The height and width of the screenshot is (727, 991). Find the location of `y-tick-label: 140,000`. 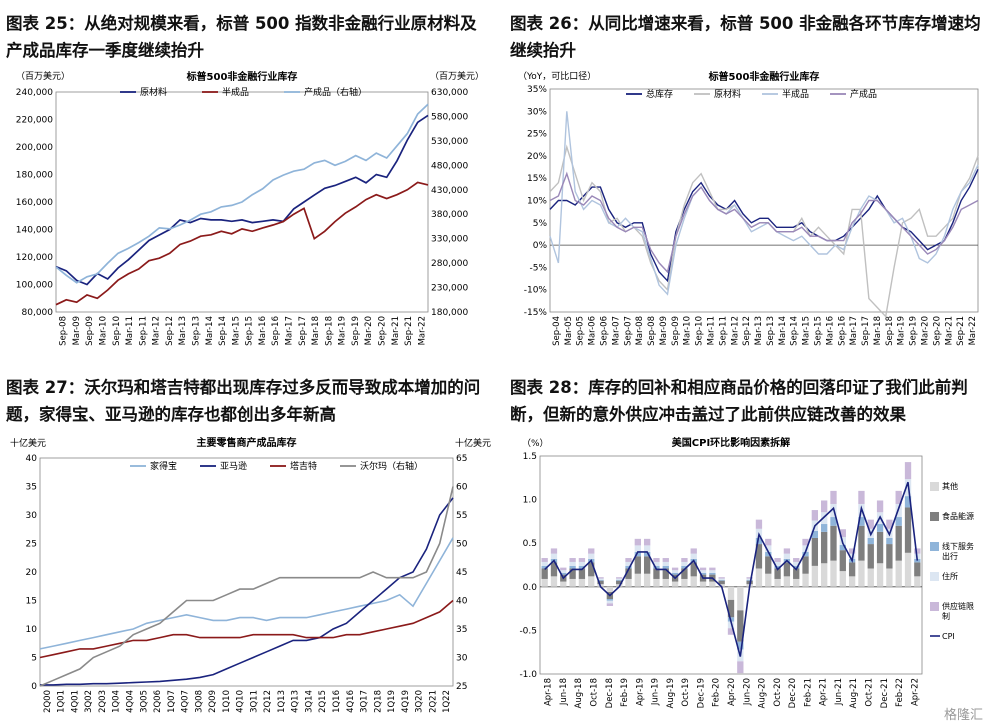

y-tick-label: 140,000 is located at coordinates (34, 231).